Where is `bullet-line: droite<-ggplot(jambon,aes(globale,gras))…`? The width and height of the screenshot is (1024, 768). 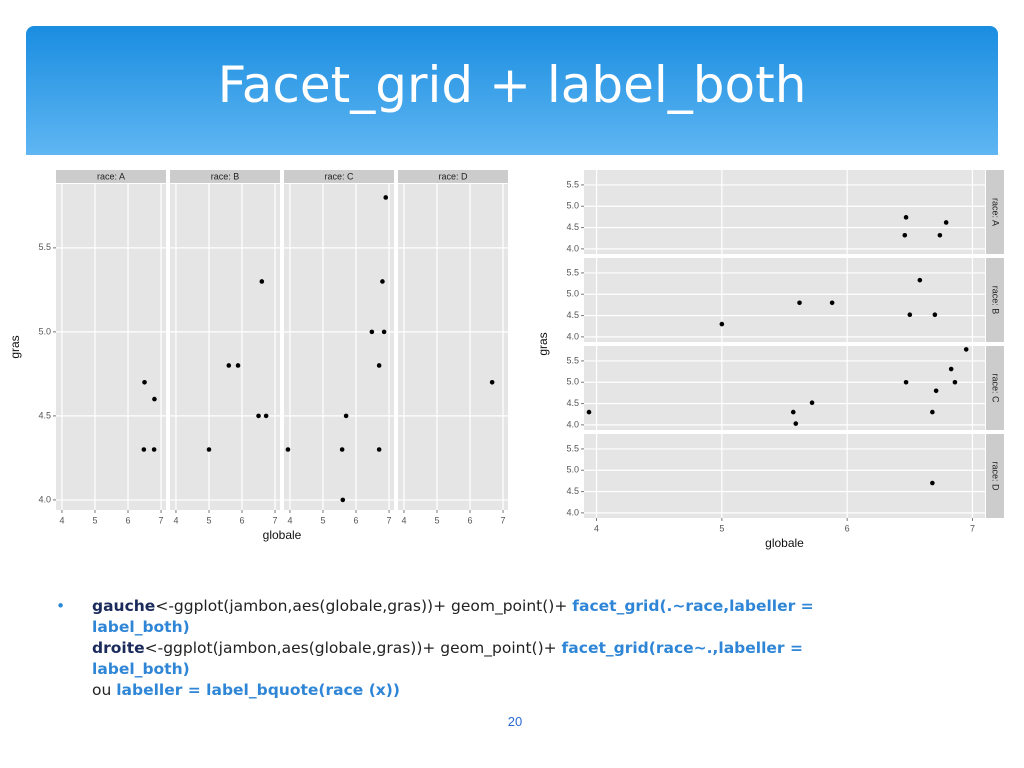 bullet-line: droite<-ggplot(jambon,aes(globale,gras))… is located at coordinates (479, 659).